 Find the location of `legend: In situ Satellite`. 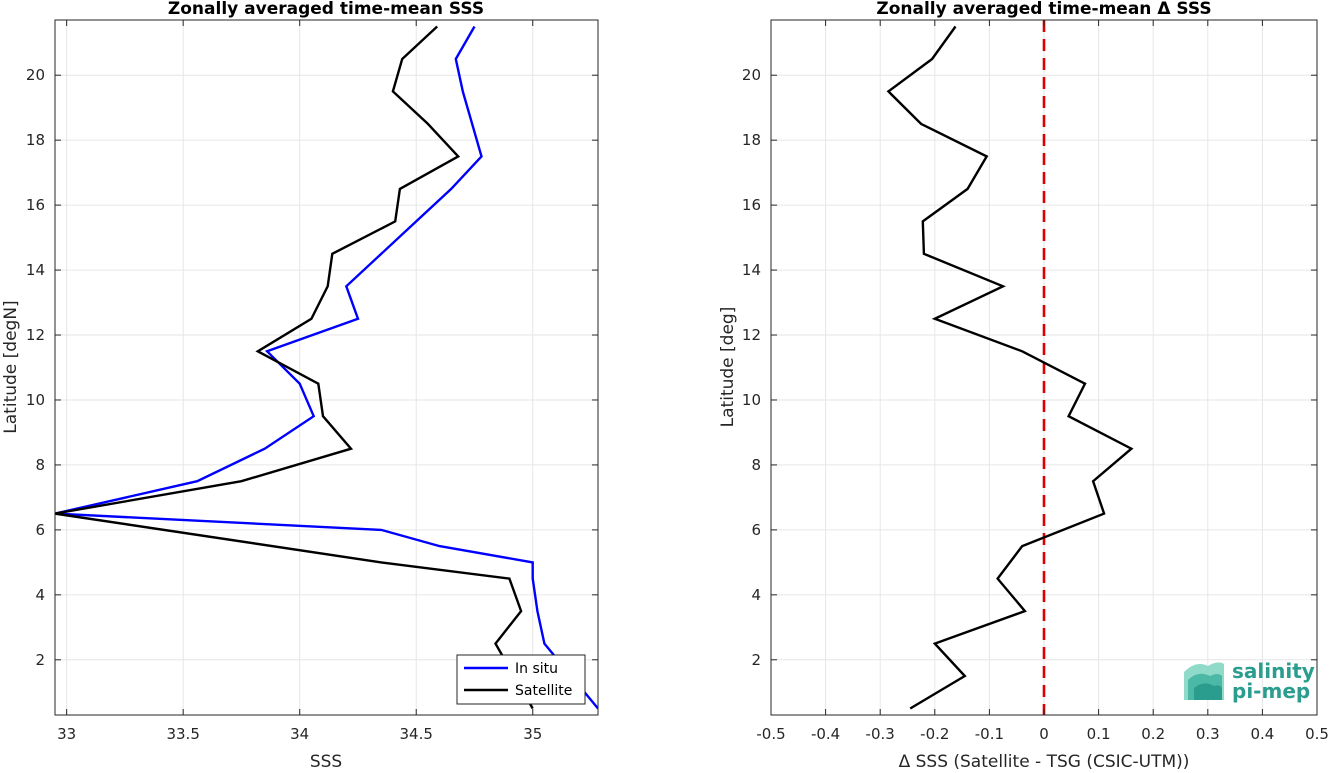

legend: In situ Satellite is located at coordinates (521, 679).